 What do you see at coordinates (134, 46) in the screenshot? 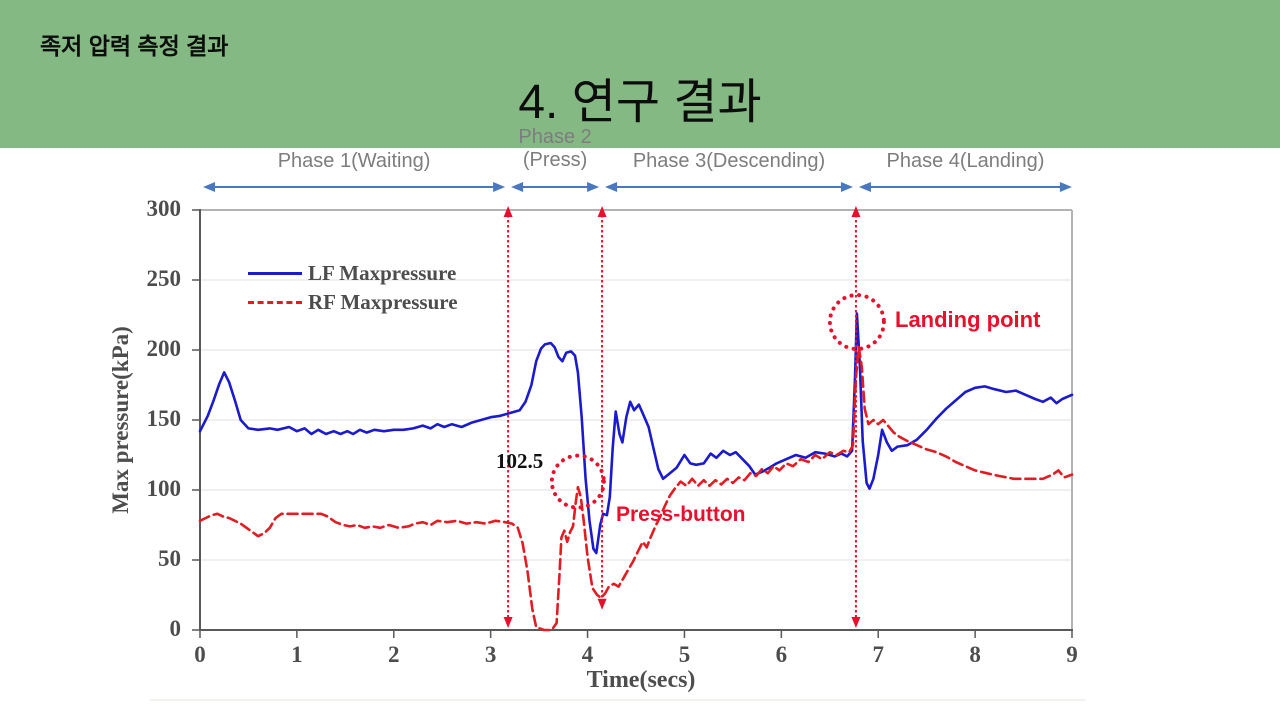
I see `slide-header-label: 족저 압력 측정 결과` at bounding box center [134, 46].